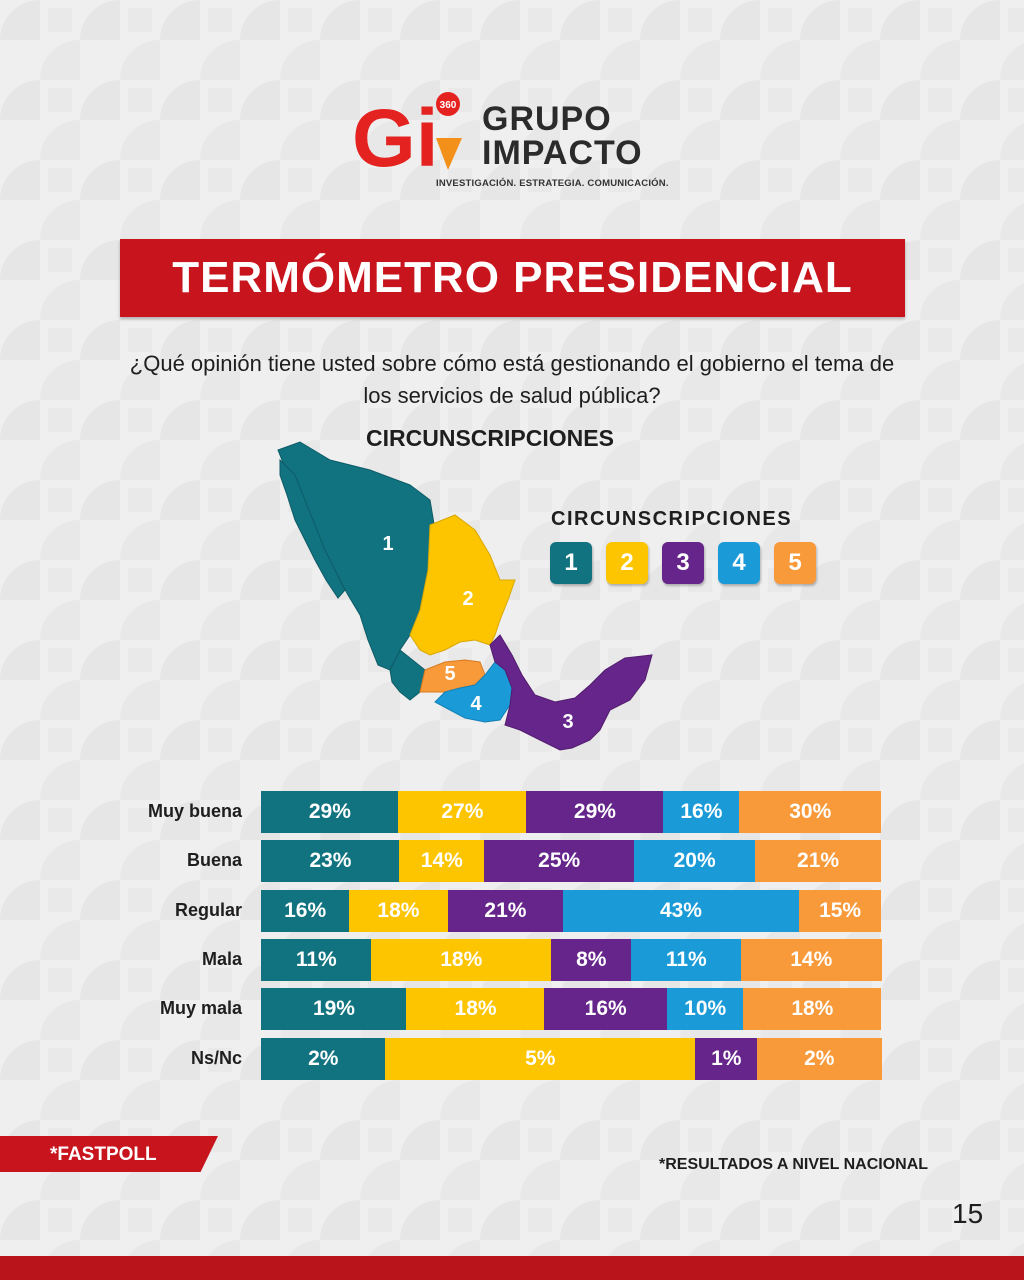 Image resolution: width=1024 pixels, height=1280 pixels. I want to click on title-banner: TERMÓMETRO PRESIDENCIAL, so click(512, 278).